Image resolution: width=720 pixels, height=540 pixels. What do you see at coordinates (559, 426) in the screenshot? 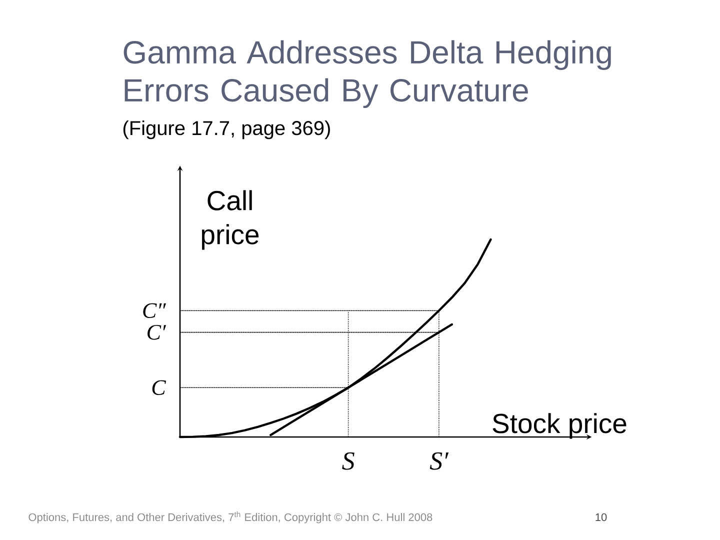
I see `x-axis-title: Stock price` at bounding box center [559, 426].